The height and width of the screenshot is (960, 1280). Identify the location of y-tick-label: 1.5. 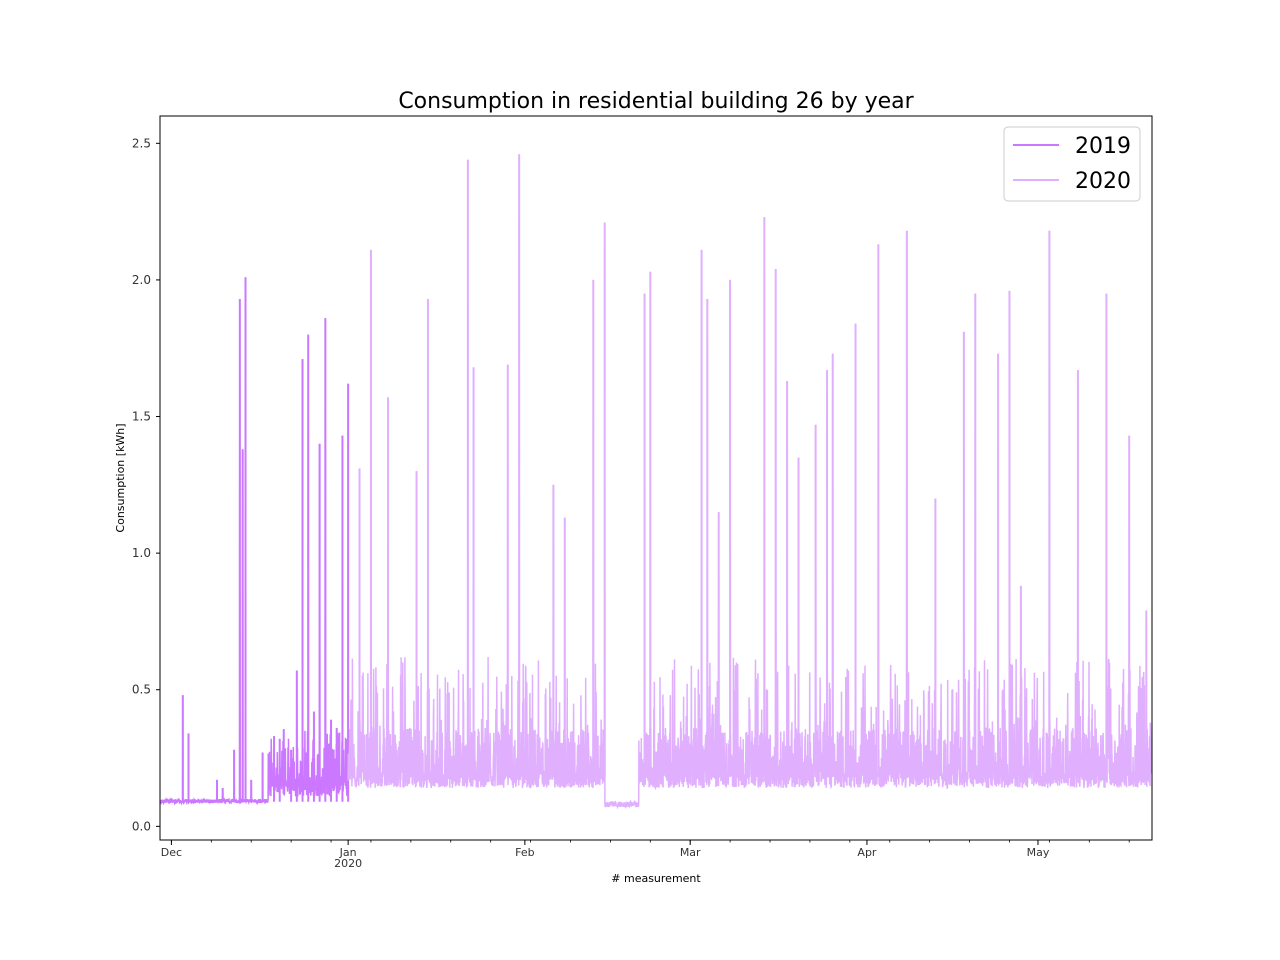
(141, 417).